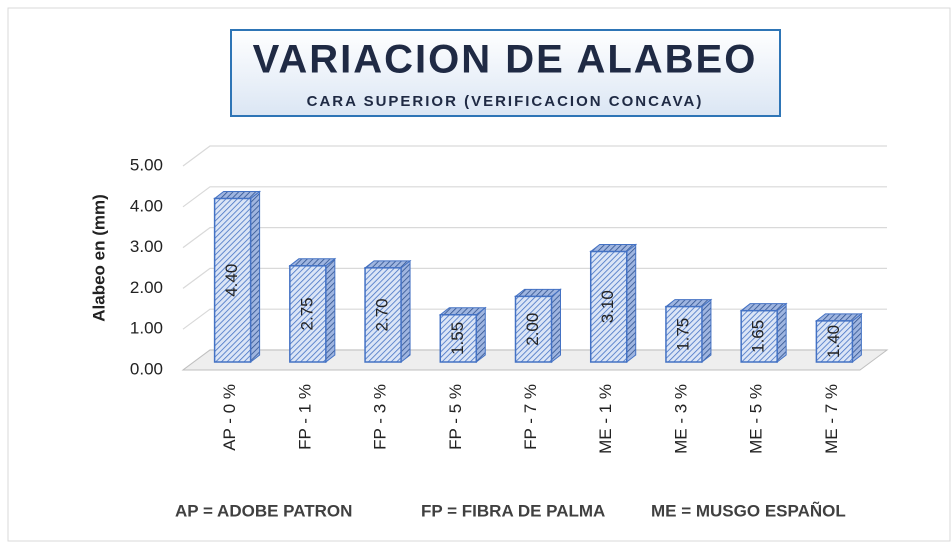 This screenshot has width=951, height=542. I want to click on value-label: 1.55, so click(457, 338).